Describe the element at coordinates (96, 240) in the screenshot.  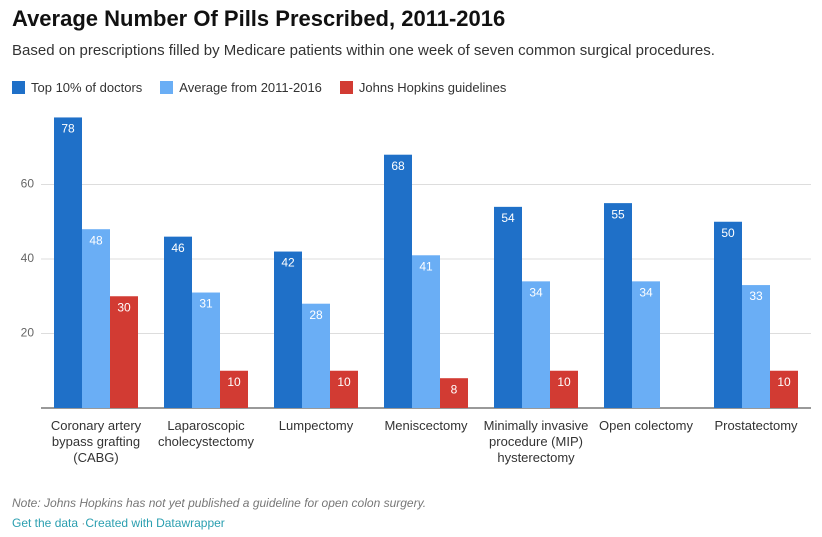
I see `value-label: 48` at that location.